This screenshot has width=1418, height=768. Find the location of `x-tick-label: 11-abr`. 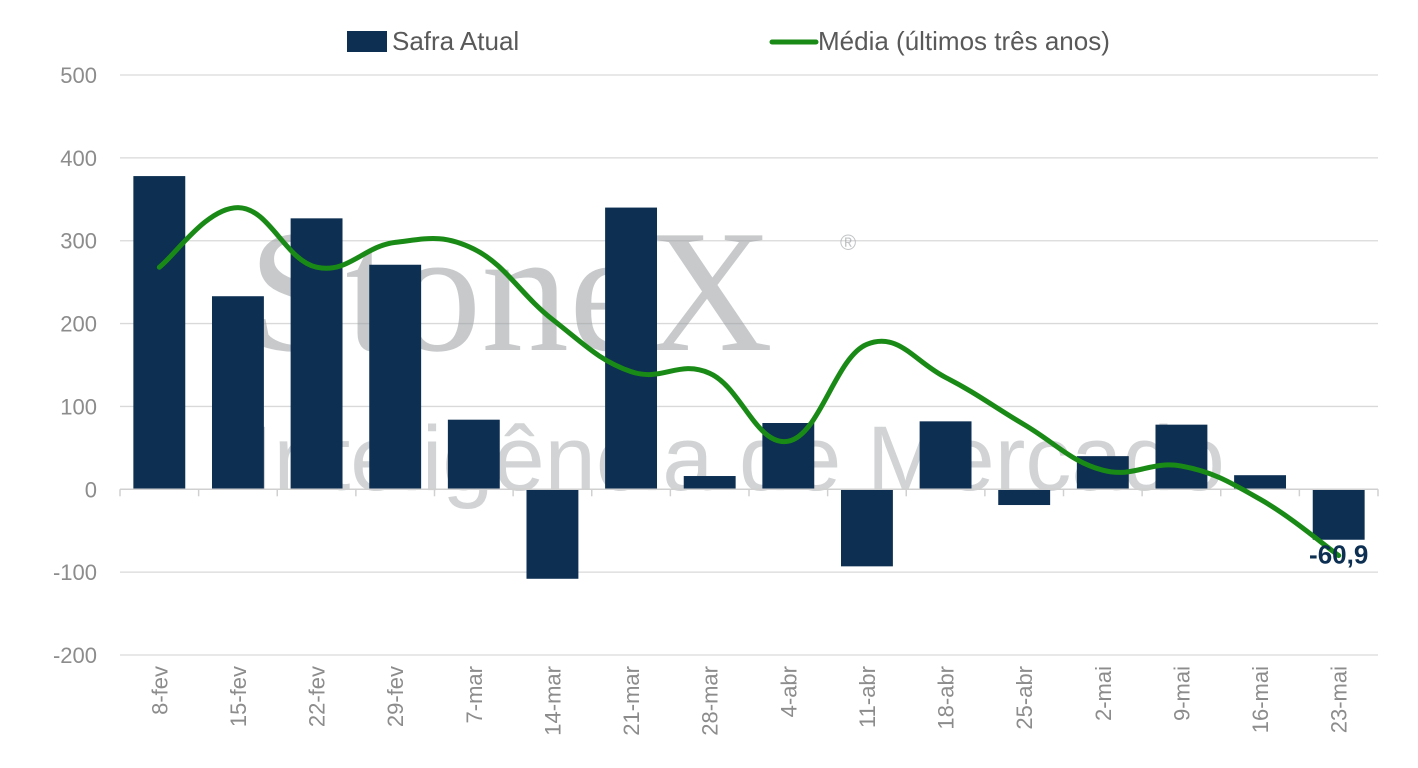

x-tick-label: 11-abr is located at coordinates (867, 697).